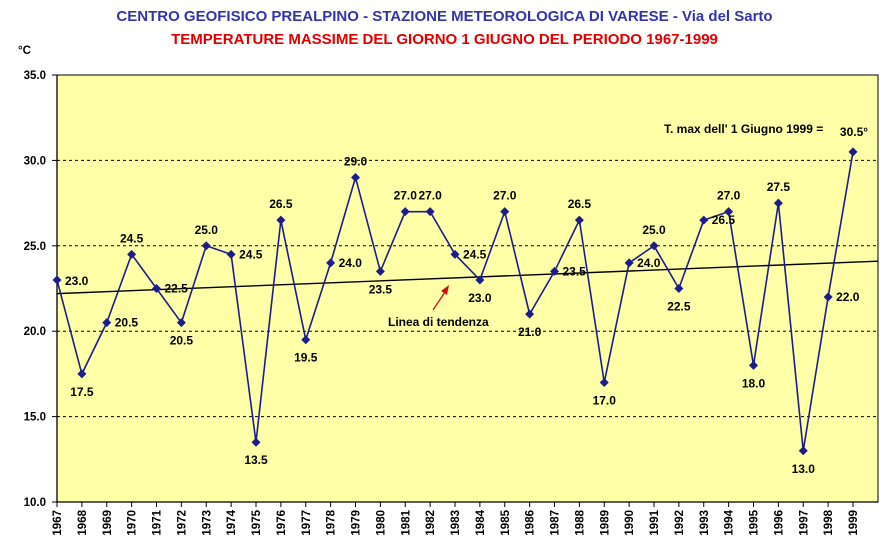 This screenshot has width=889, height=551. I want to click on y-tick-label: 15.0, so click(35, 418).